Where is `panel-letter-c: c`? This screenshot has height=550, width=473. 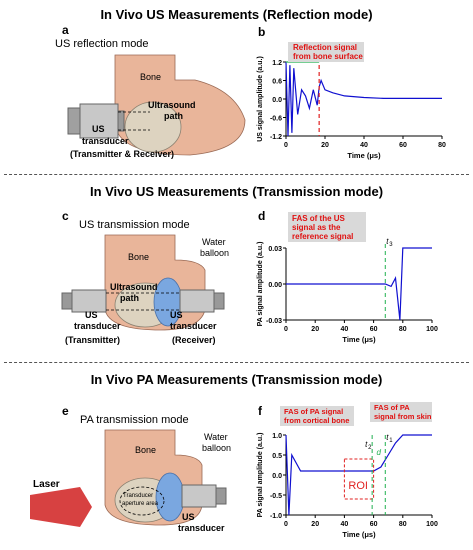
panel-letter-c: c is located at coordinates (65, 216).